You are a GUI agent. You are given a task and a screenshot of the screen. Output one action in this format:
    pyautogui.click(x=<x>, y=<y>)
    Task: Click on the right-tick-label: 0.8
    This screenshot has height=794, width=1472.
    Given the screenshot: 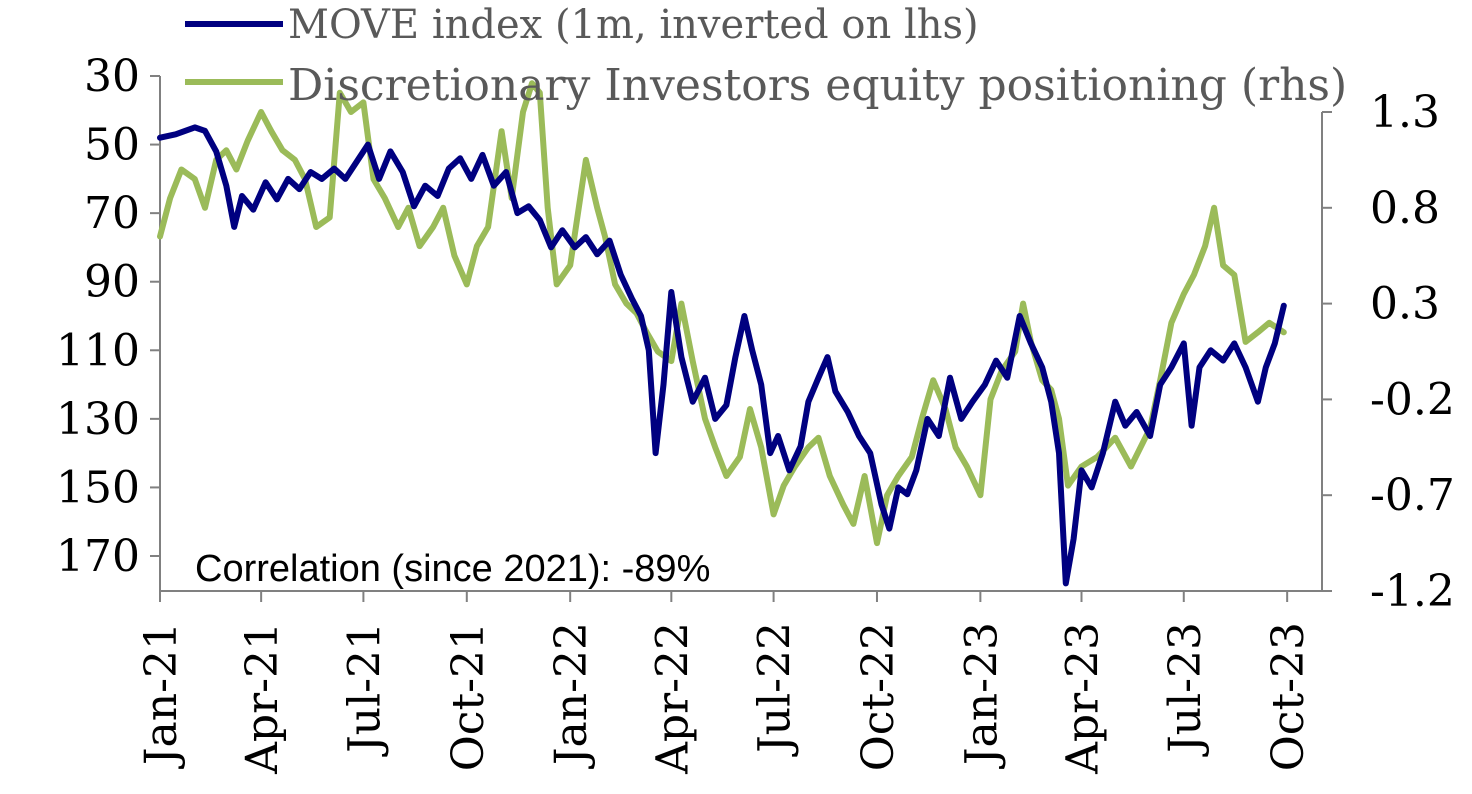 What is the action you would take?
    pyautogui.click(x=1405, y=208)
    